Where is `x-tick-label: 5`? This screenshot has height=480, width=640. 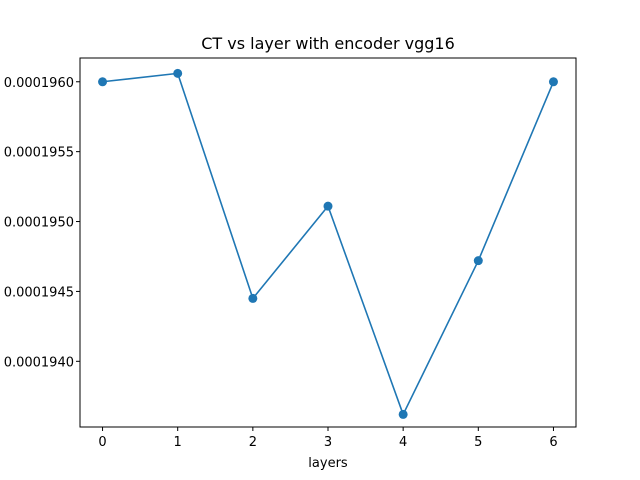
x-tick-label: 5 is located at coordinates (478, 442).